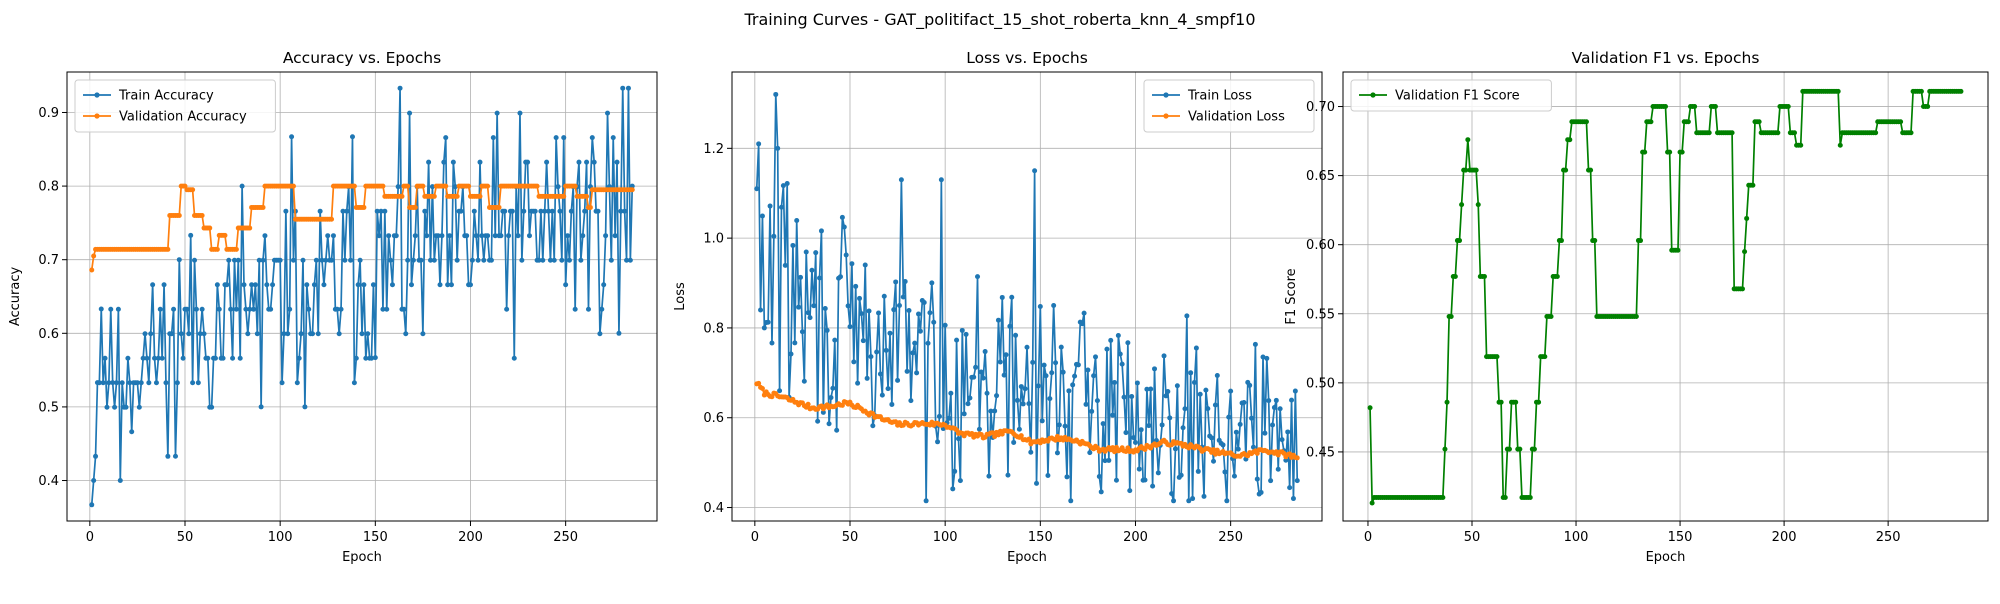 The width and height of the screenshot is (2000, 604). Describe the element at coordinates (48, 113) in the screenshot. I see `y-tick-label: 0.9` at that location.